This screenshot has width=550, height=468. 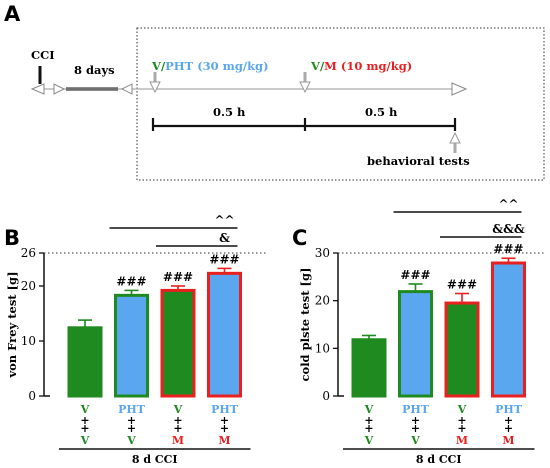 I want to click on drug2-vehicle: V, so click(x=315, y=66).